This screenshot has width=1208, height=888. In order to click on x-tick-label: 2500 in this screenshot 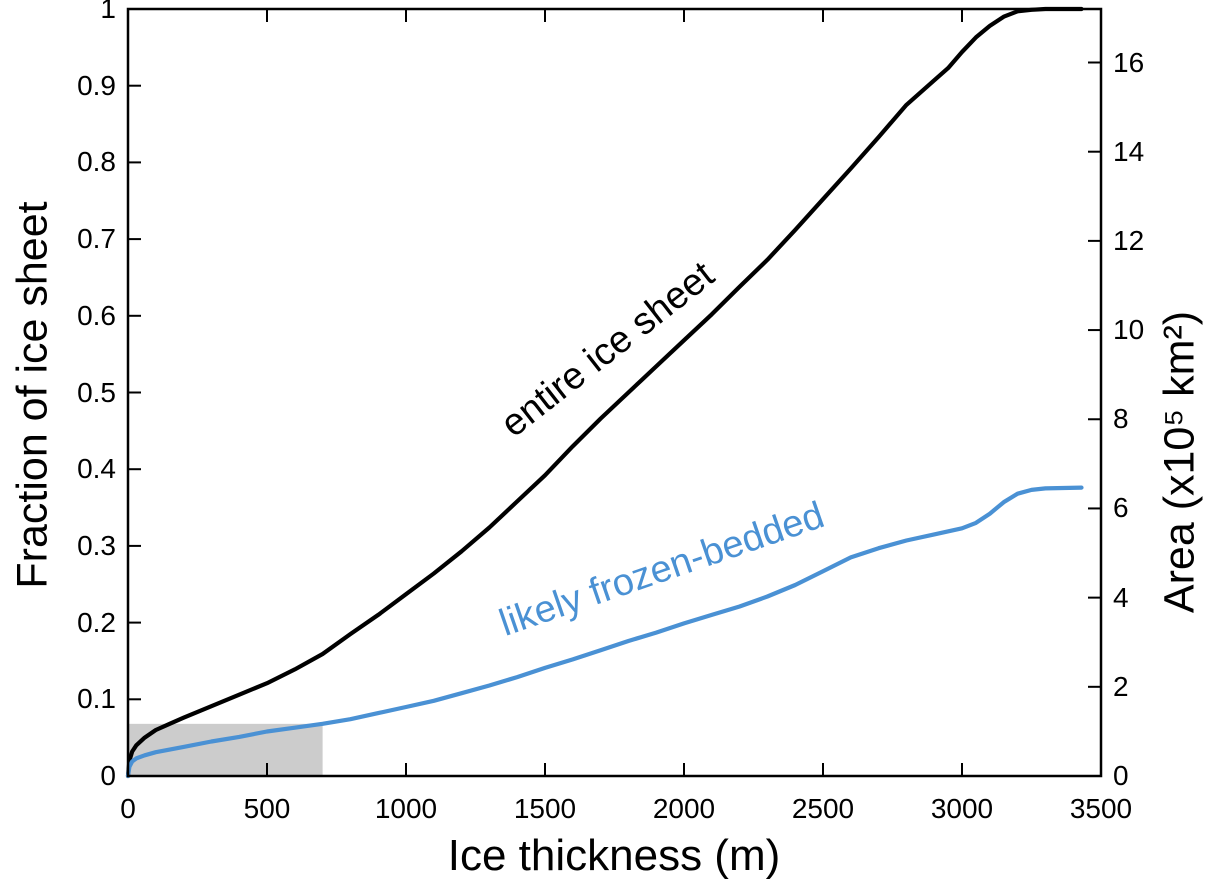, I will do `click(823, 808)`.